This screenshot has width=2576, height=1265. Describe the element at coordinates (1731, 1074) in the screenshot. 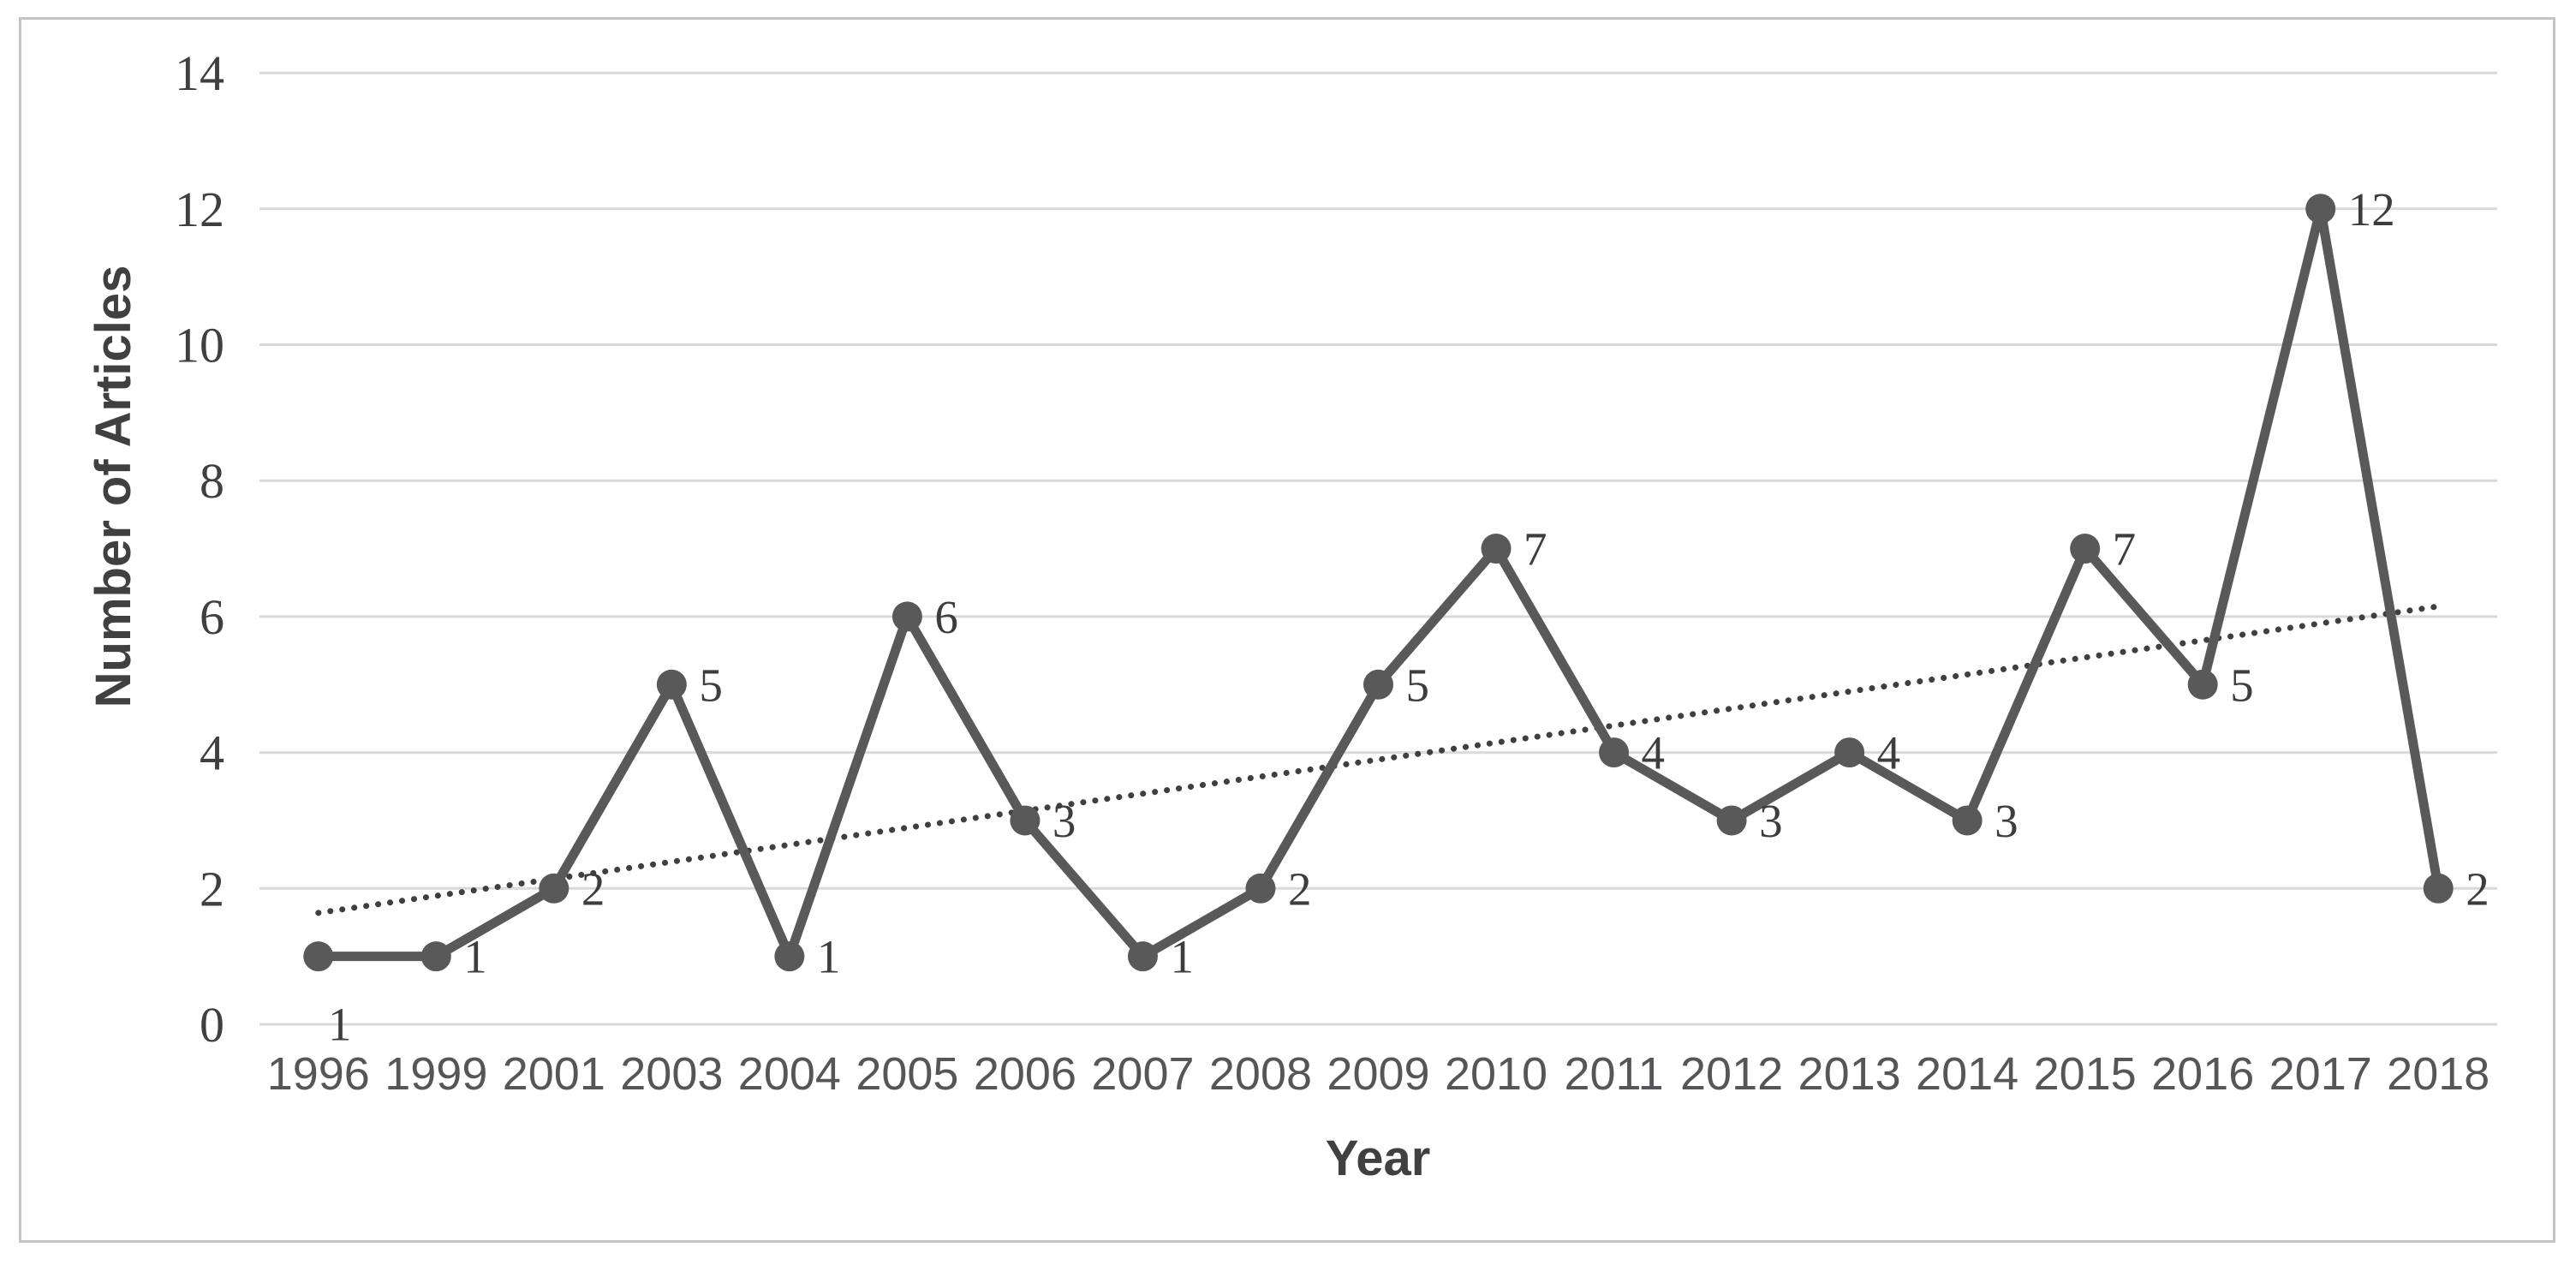

I see `x-tick-label: 2012` at that location.